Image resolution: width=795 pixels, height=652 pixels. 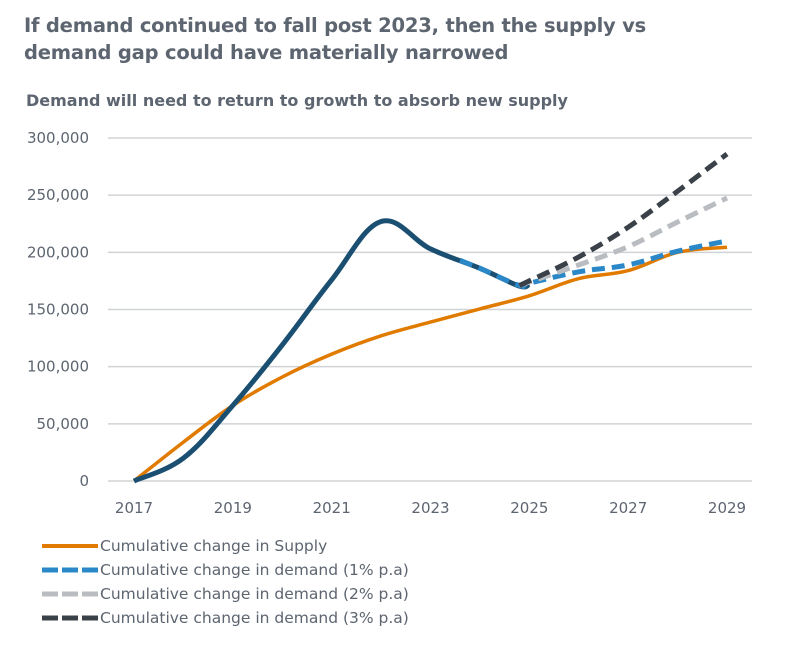 I want to click on x-tick-label: 2021, so click(x=332, y=508).